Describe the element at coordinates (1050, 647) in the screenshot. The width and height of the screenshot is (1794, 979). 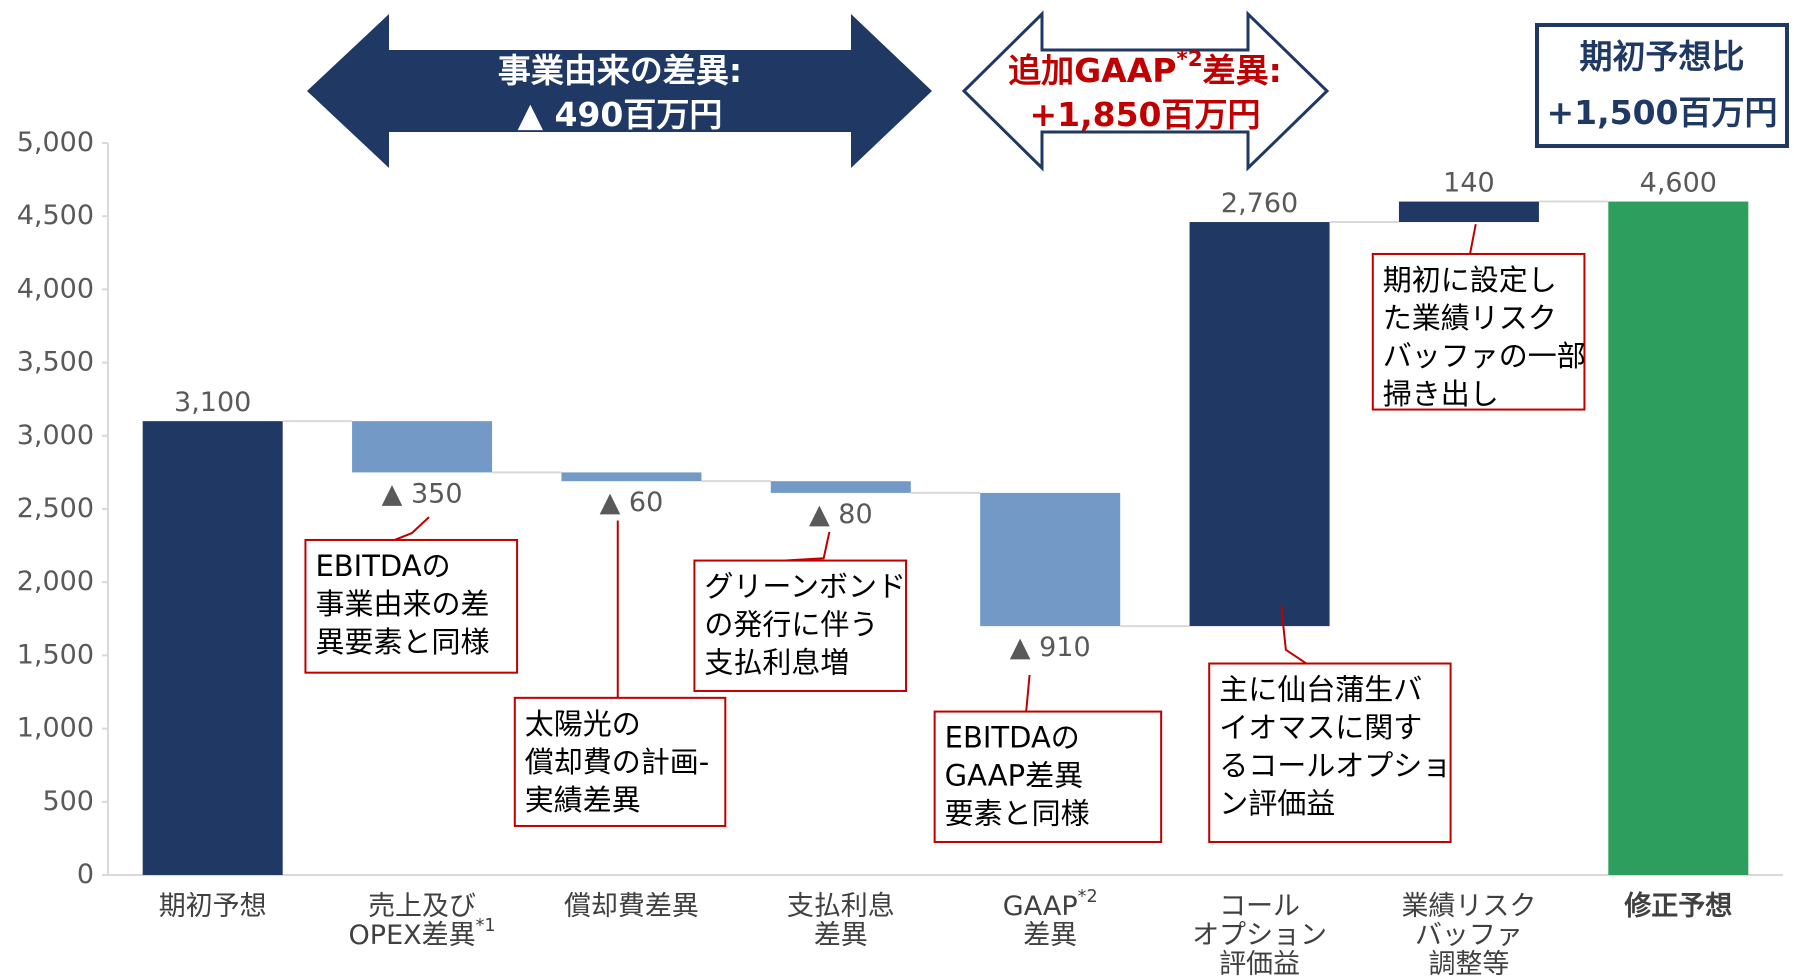
I see `value-label: ▲ 910` at that location.